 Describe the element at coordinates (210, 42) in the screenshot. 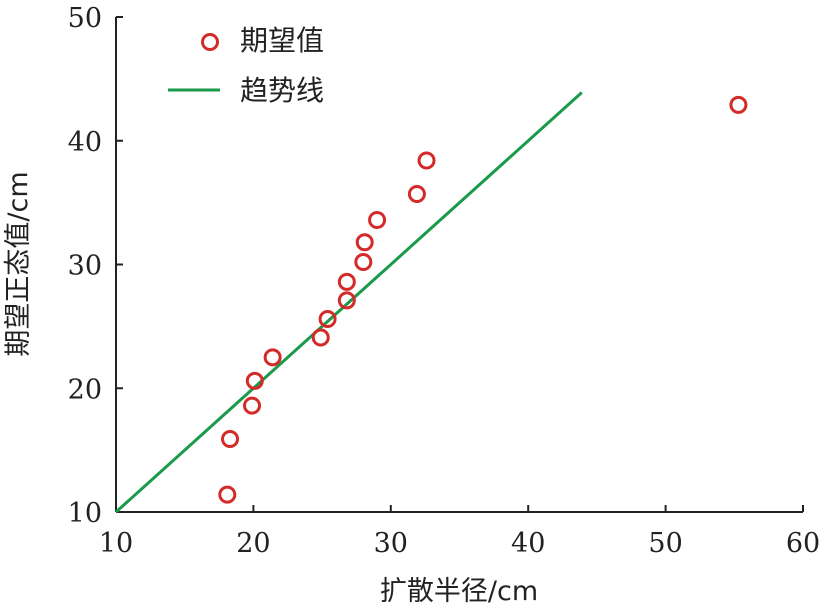

I see `legend-marker-open-circle` at that location.